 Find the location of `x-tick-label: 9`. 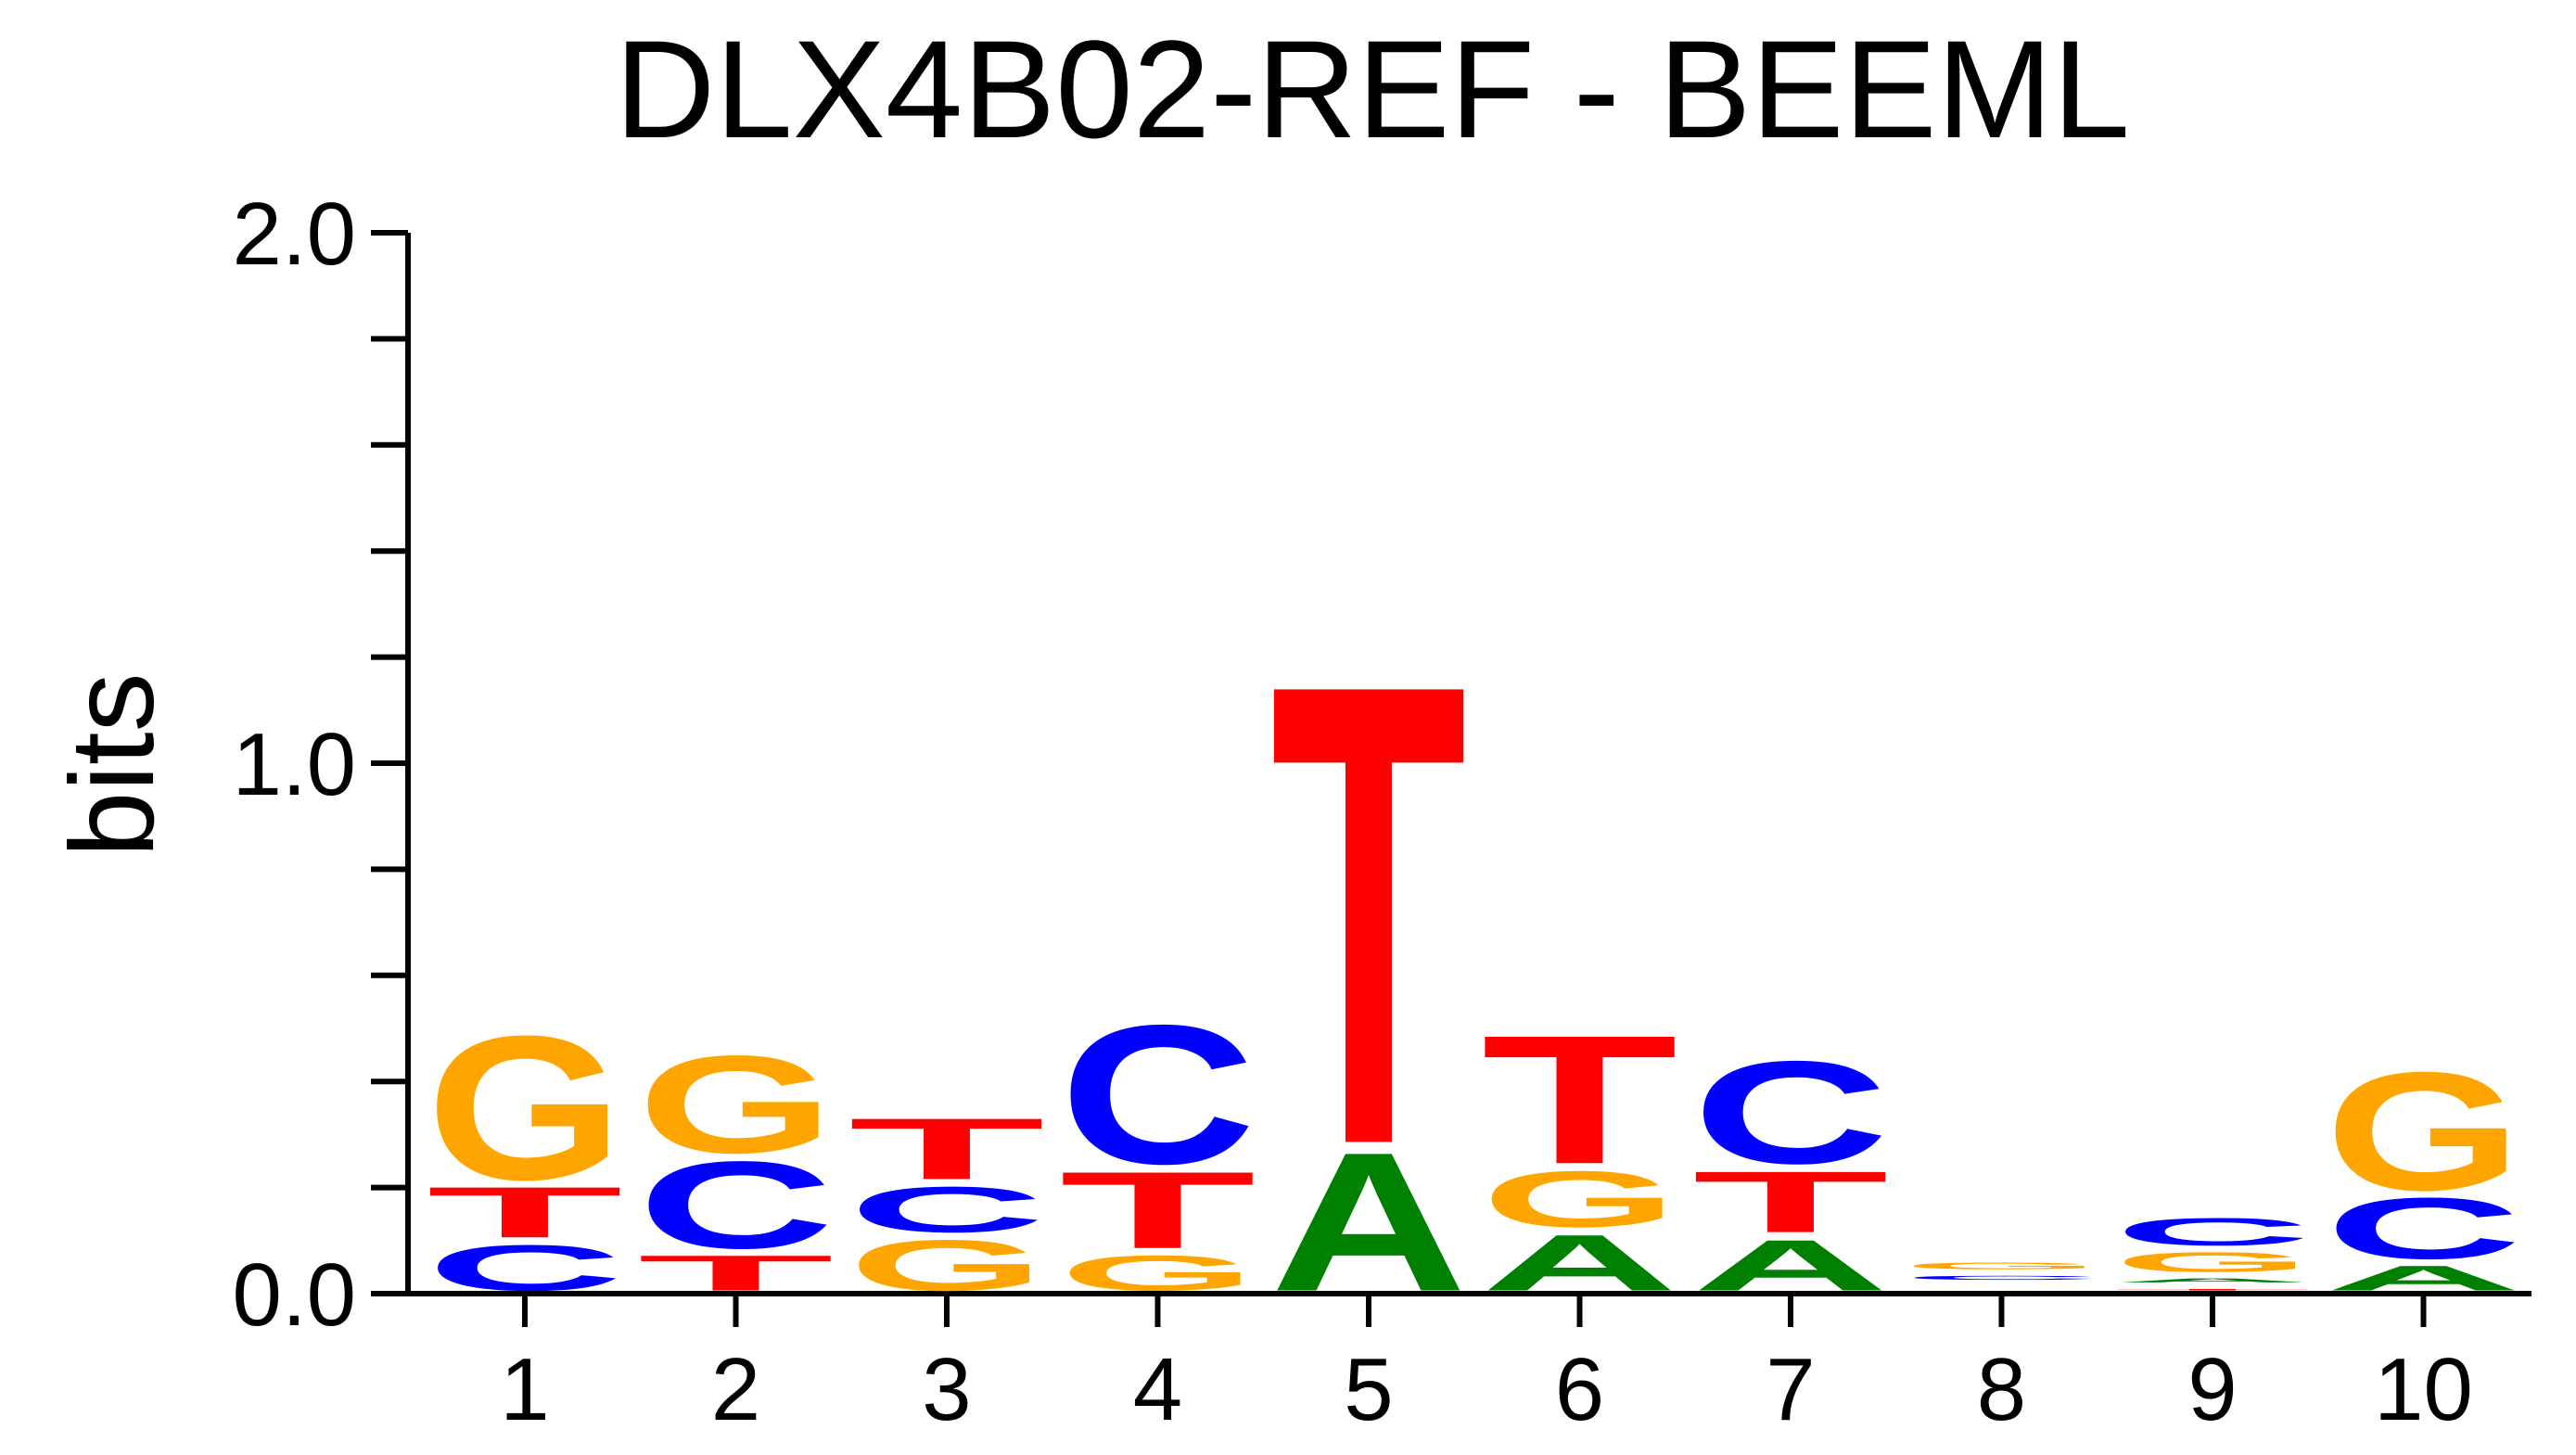

x-tick-label: 9 is located at coordinates (2212, 1389).